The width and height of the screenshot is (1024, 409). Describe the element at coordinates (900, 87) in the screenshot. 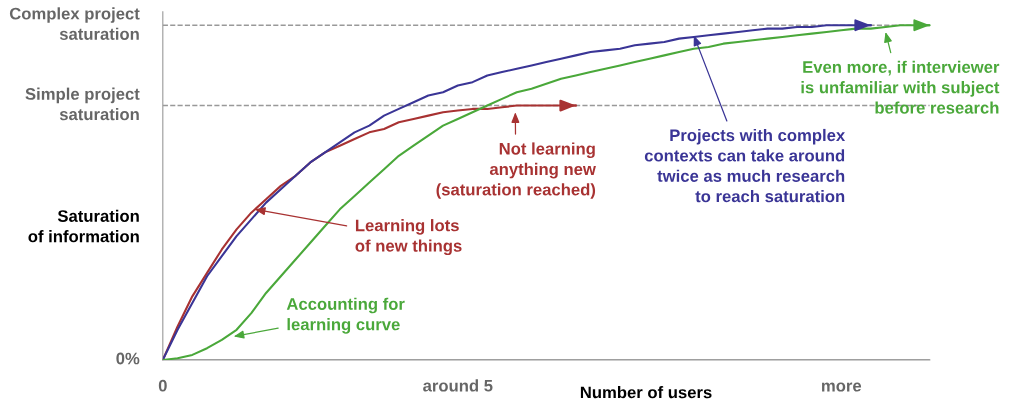

I see `annotation: Even more, if interviewer is unfamiliar with subject before research` at that location.